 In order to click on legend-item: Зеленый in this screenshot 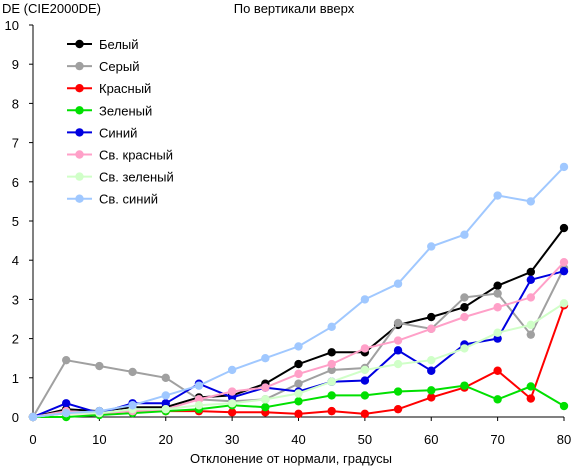, I will do `click(109, 110)`.